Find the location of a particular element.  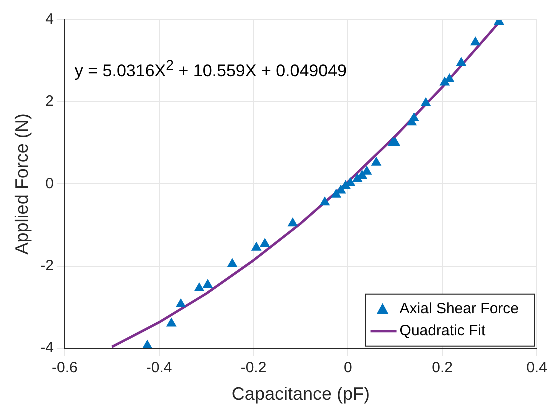

legend-label: Axial Shear Force is located at coordinates (459, 309).